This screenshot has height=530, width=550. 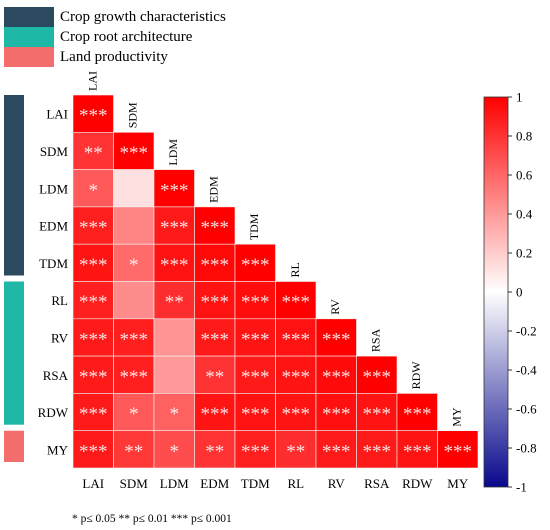 I want to click on colorbar-tick-label: -1, so click(x=521, y=487).